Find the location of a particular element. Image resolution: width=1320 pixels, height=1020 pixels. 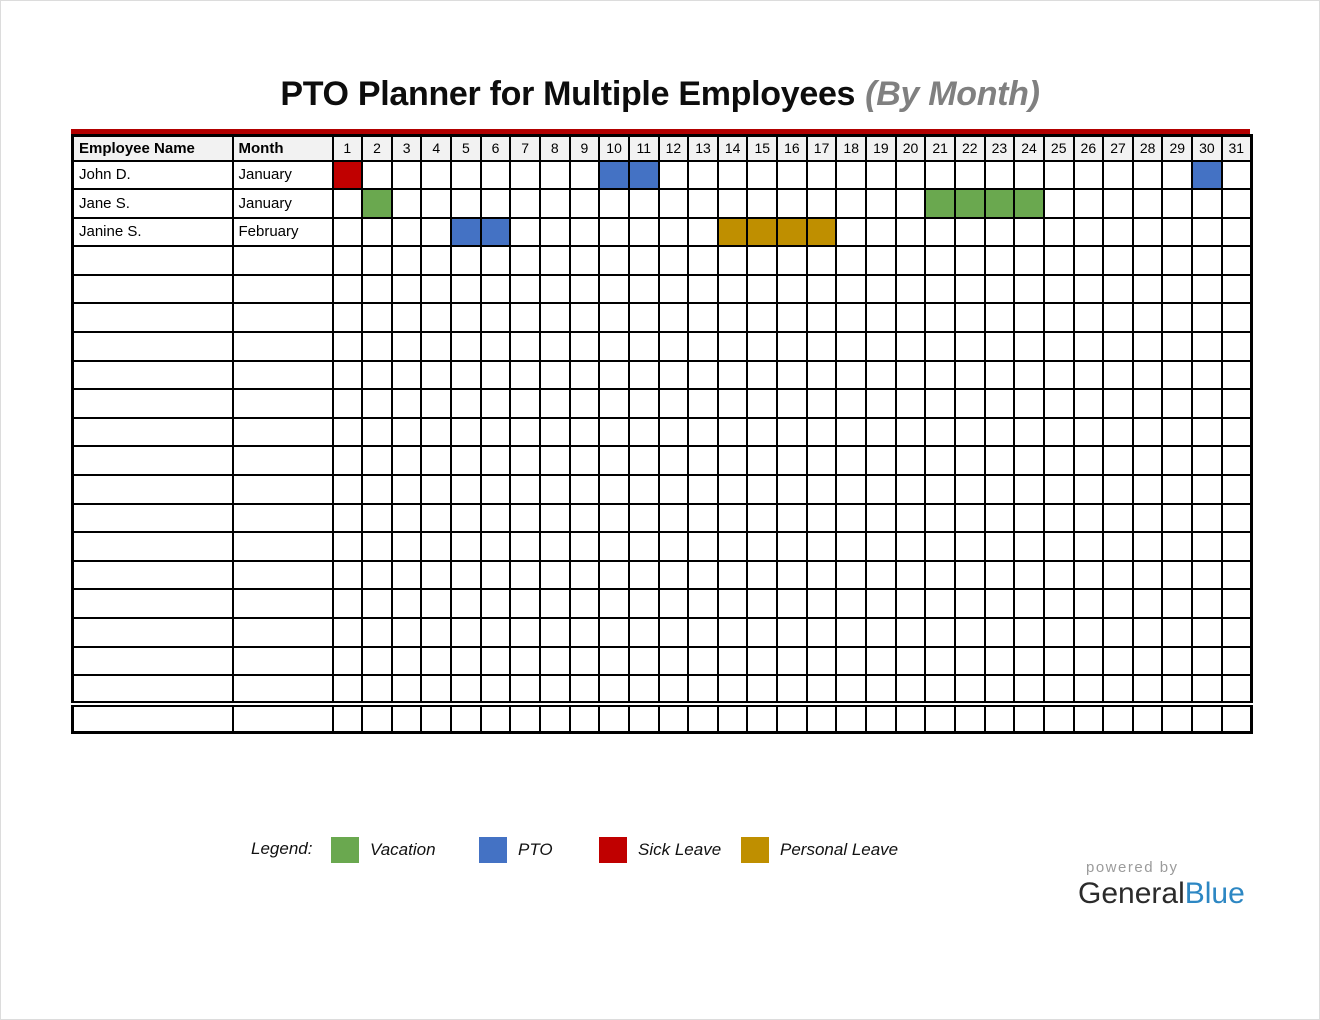

table-row: Janine S. February is located at coordinates (662, 232).